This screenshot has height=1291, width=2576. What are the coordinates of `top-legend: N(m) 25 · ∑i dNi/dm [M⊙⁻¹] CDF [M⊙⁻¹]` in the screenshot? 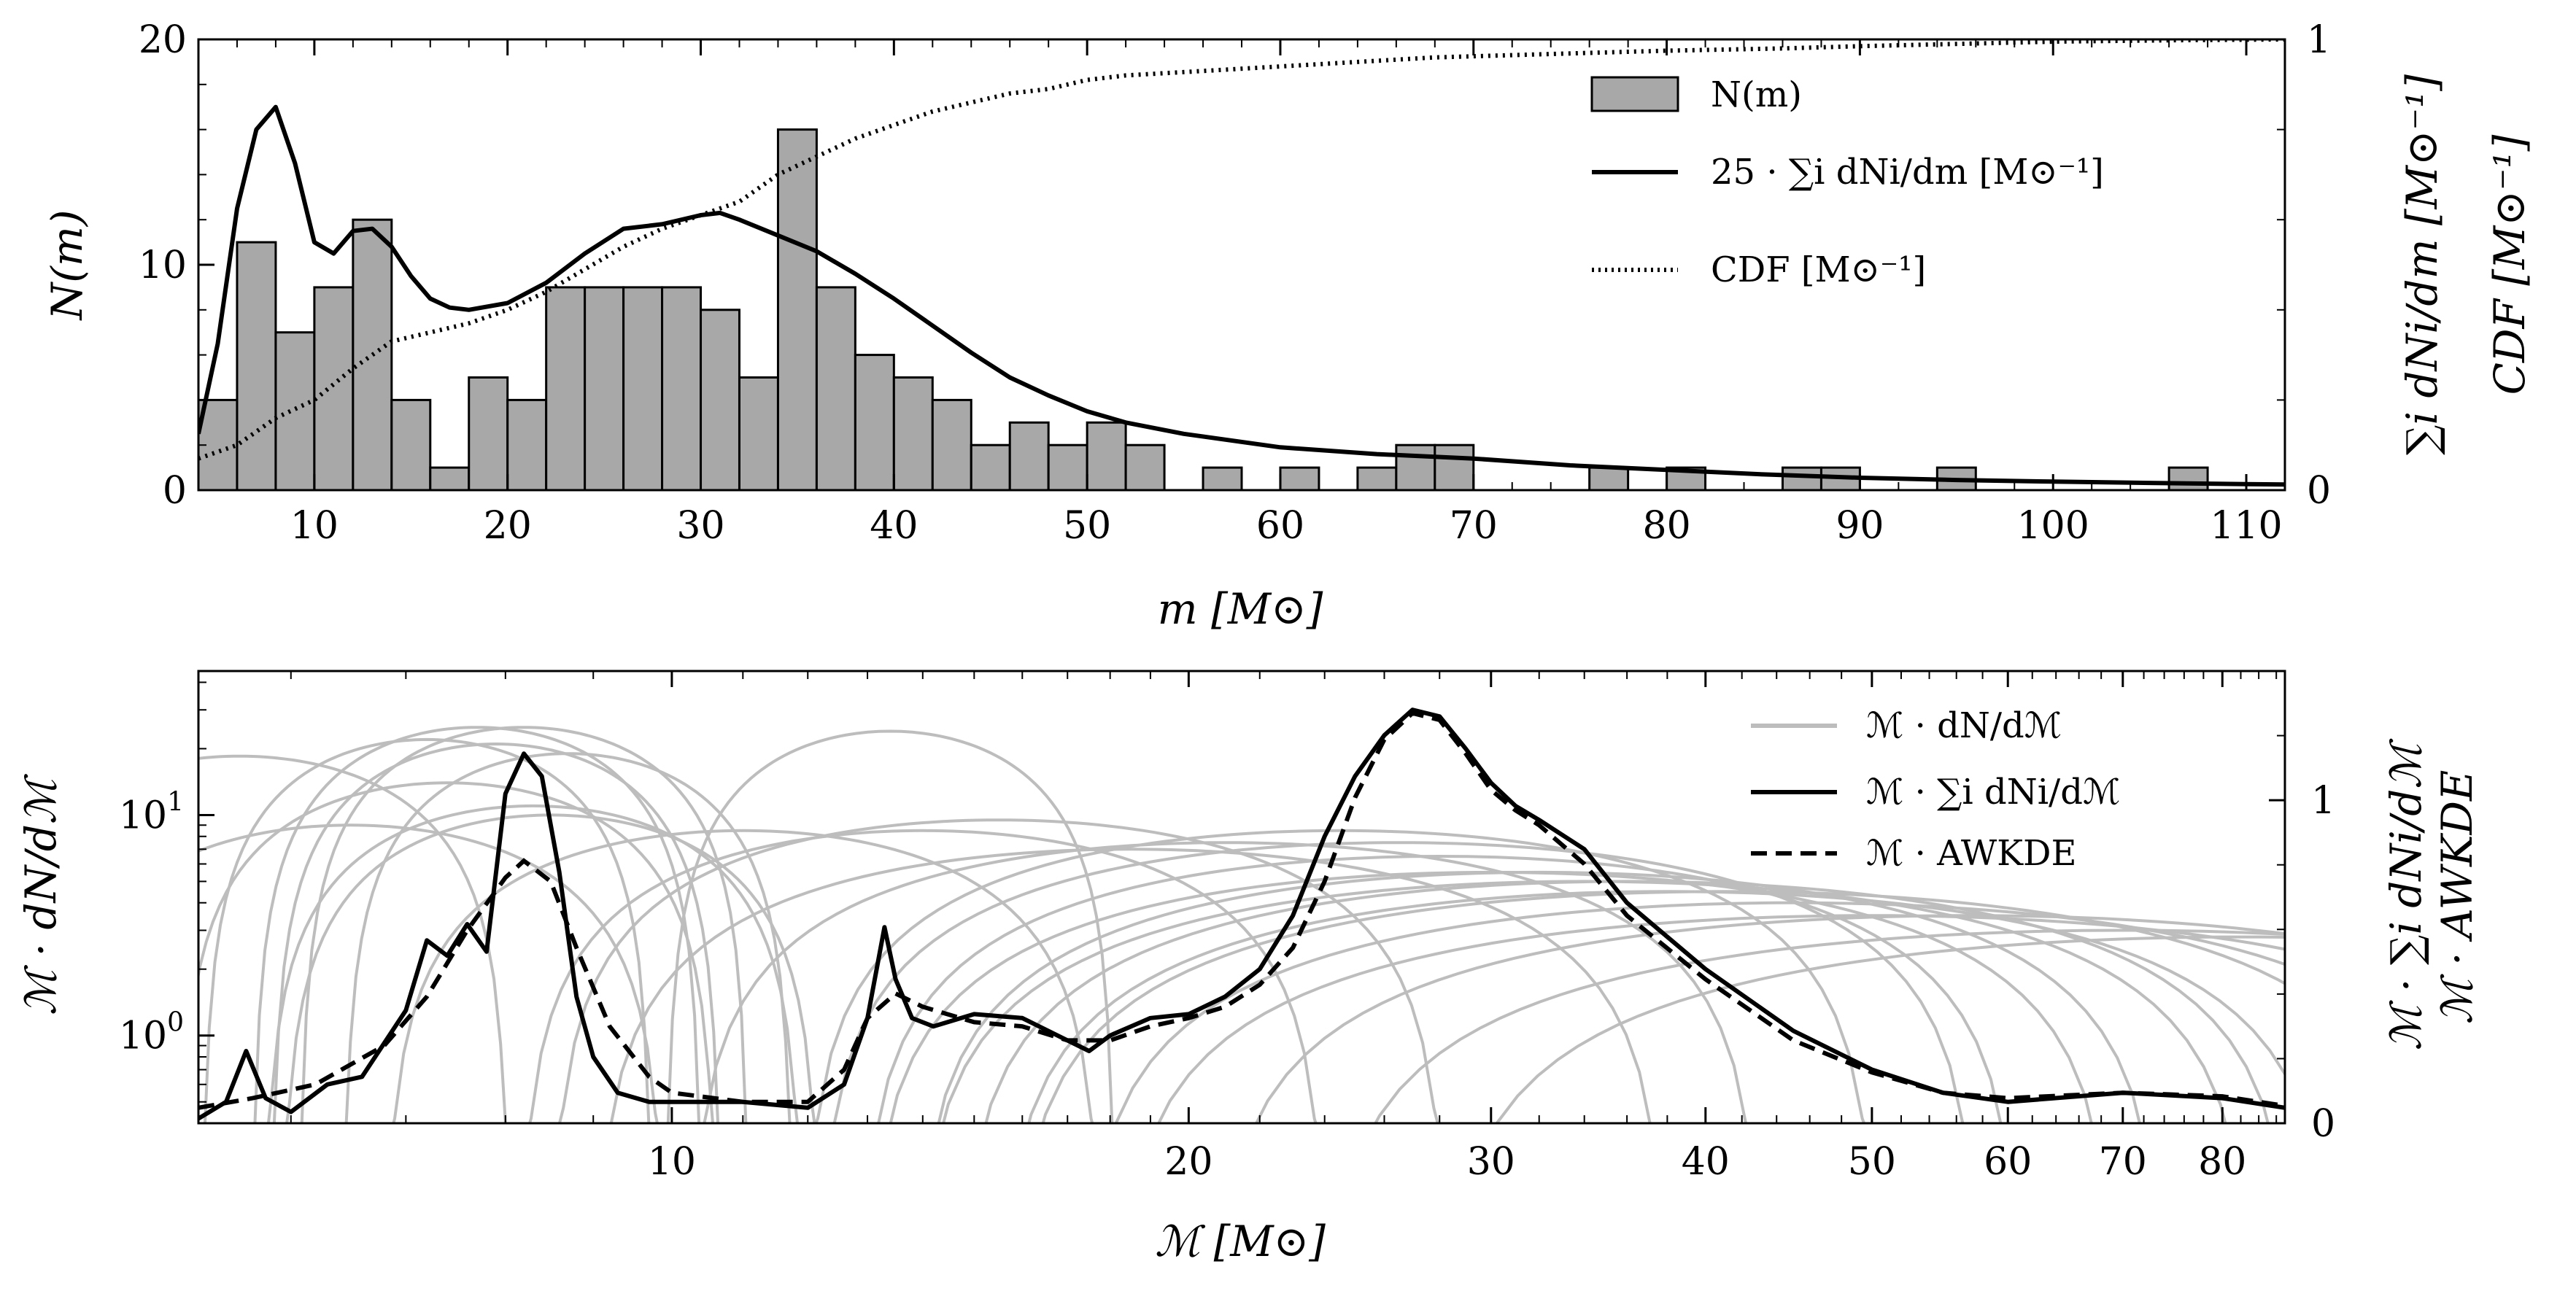 It's located at (1847, 182).